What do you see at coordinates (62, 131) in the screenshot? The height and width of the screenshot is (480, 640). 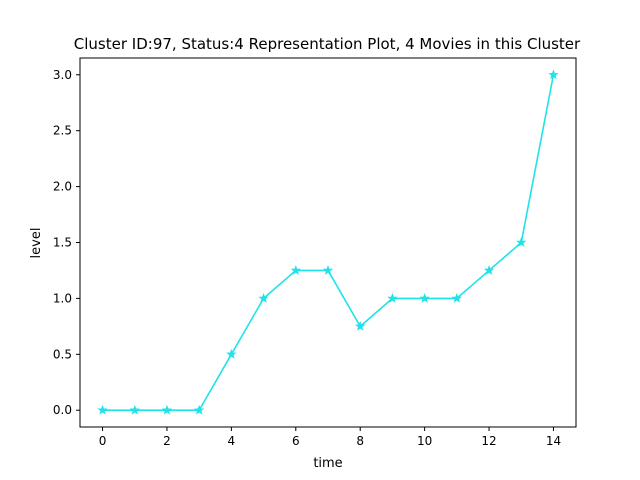 I see `y-tick-label: 2.5` at bounding box center [62, 131].